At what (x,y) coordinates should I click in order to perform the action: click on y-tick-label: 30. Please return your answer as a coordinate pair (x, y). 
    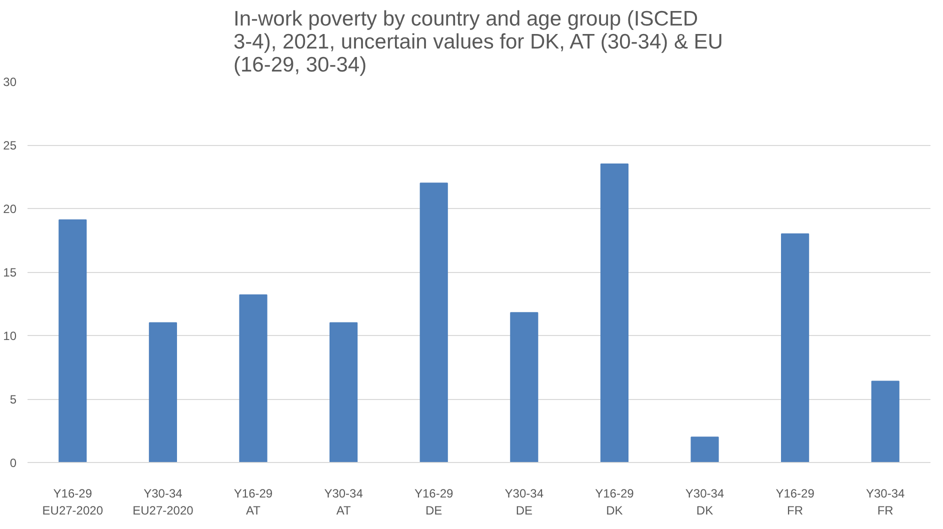
    Looking at the image, I should click on (10, 82).